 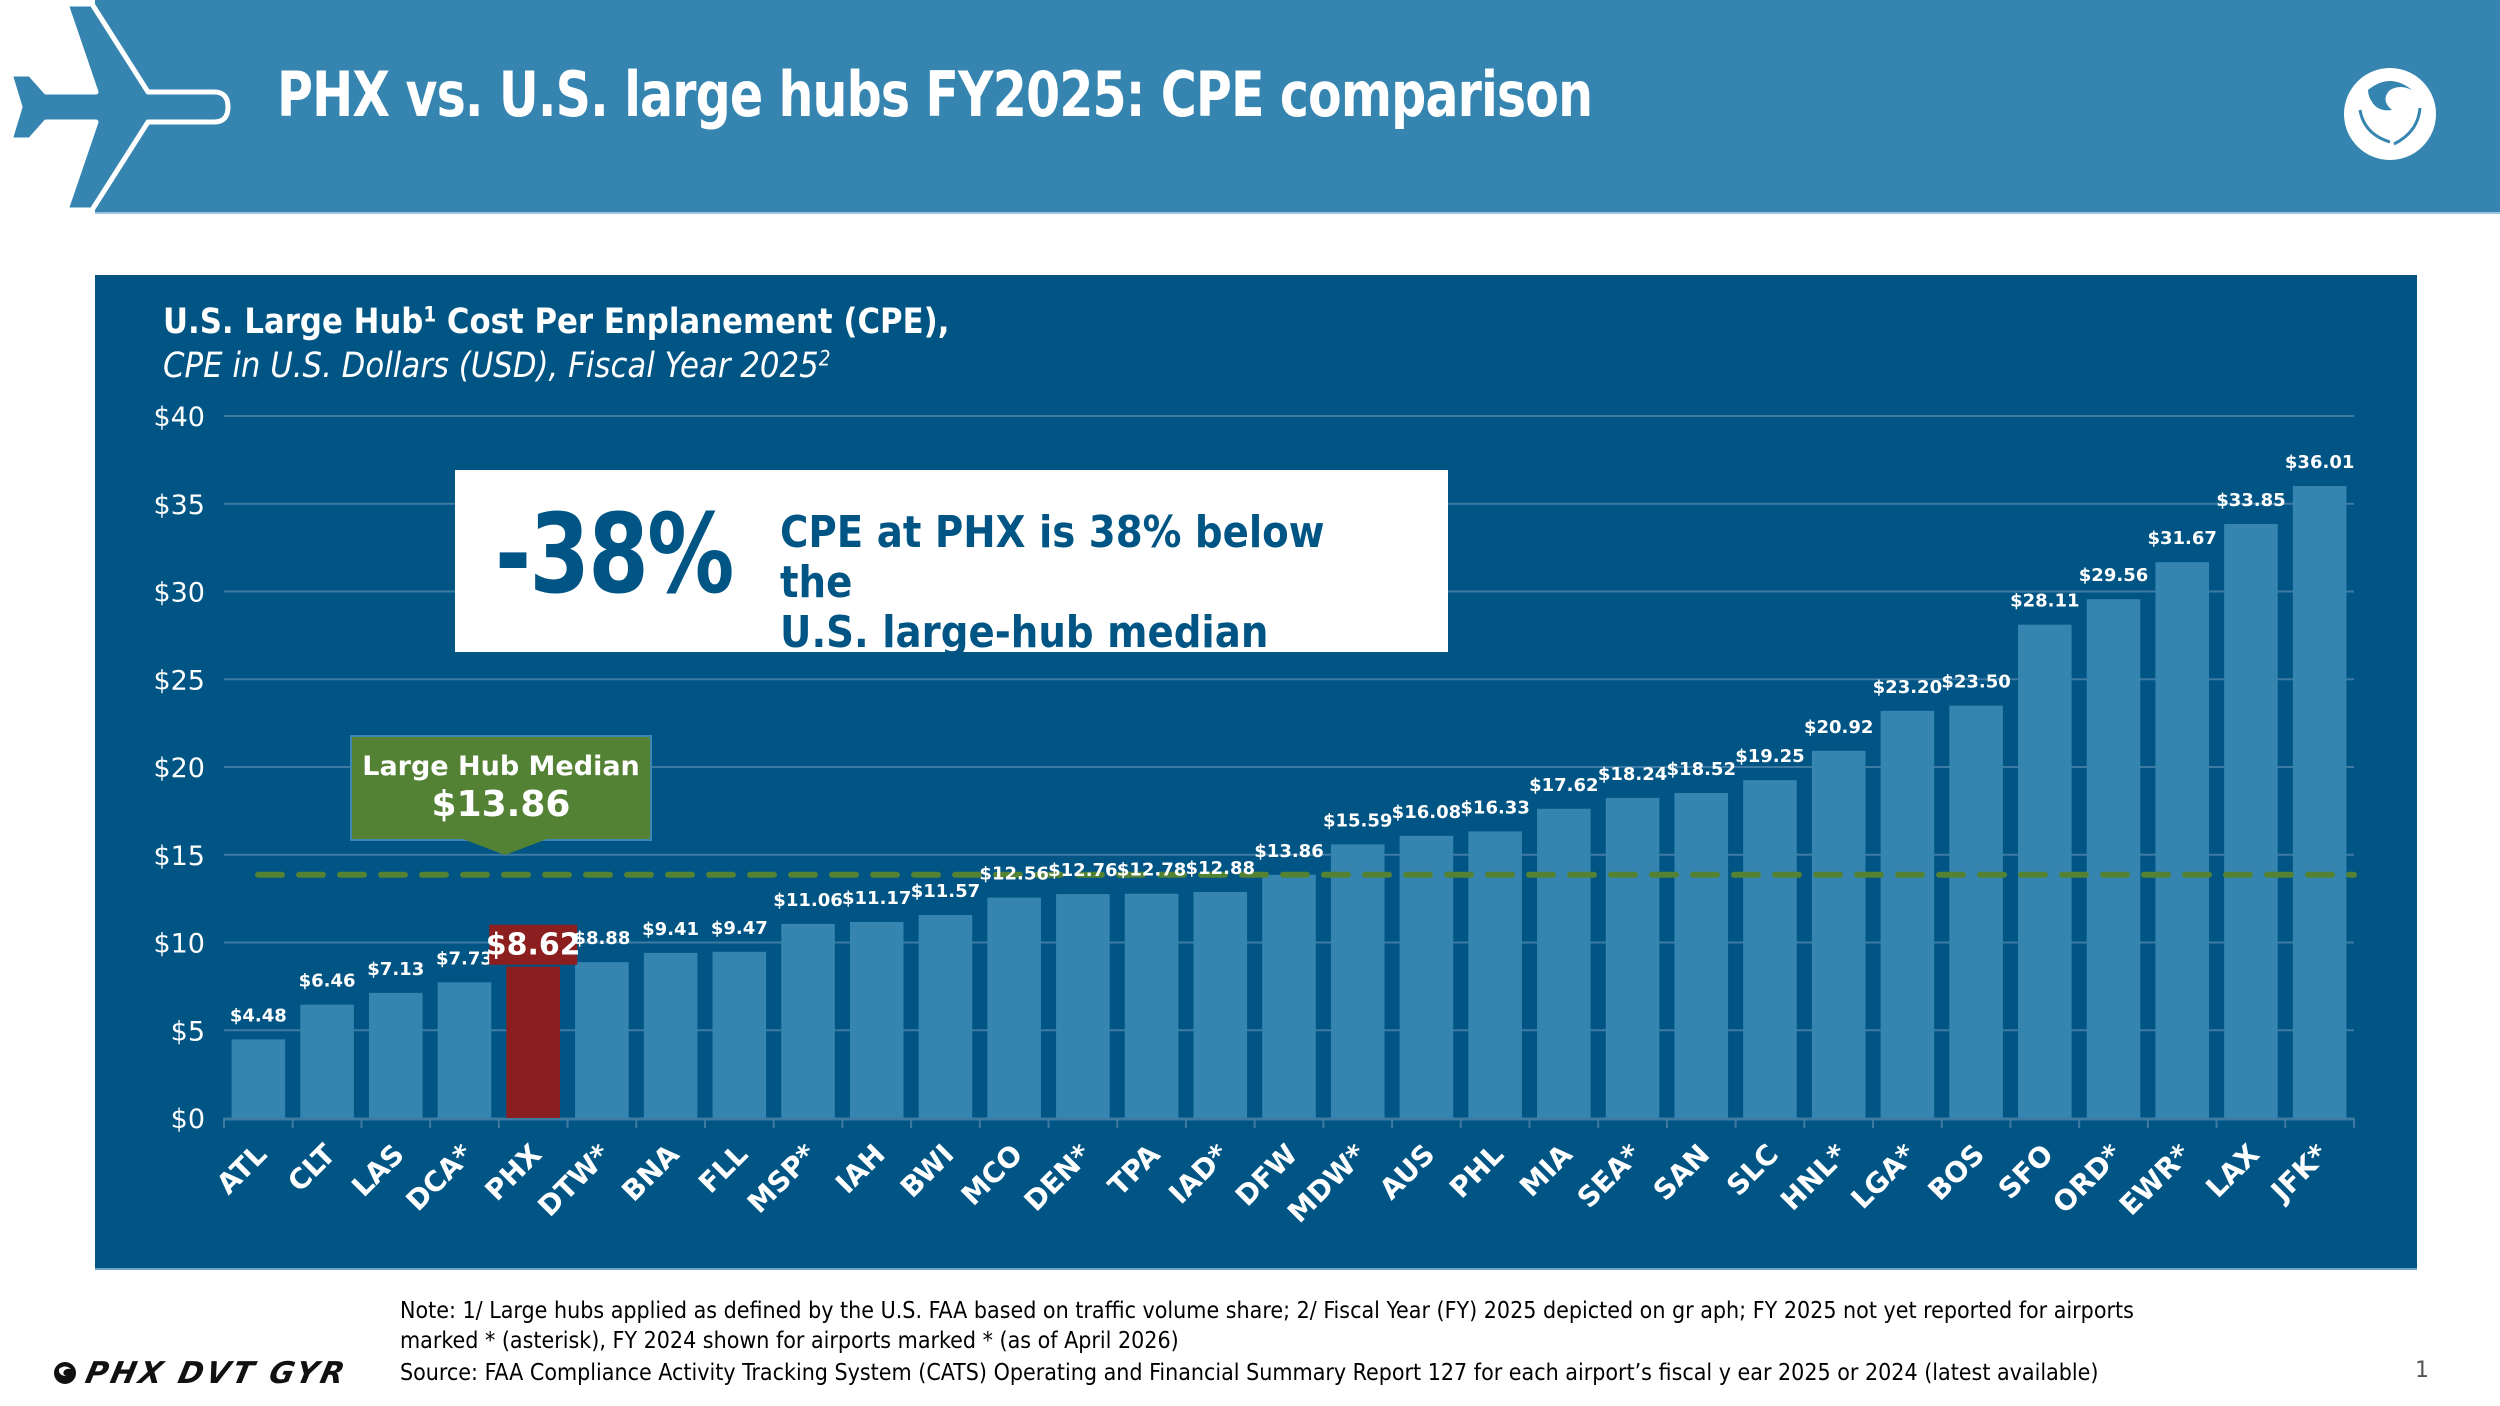 I want to click on data-label: $8.88, so click(x=601, y=938).